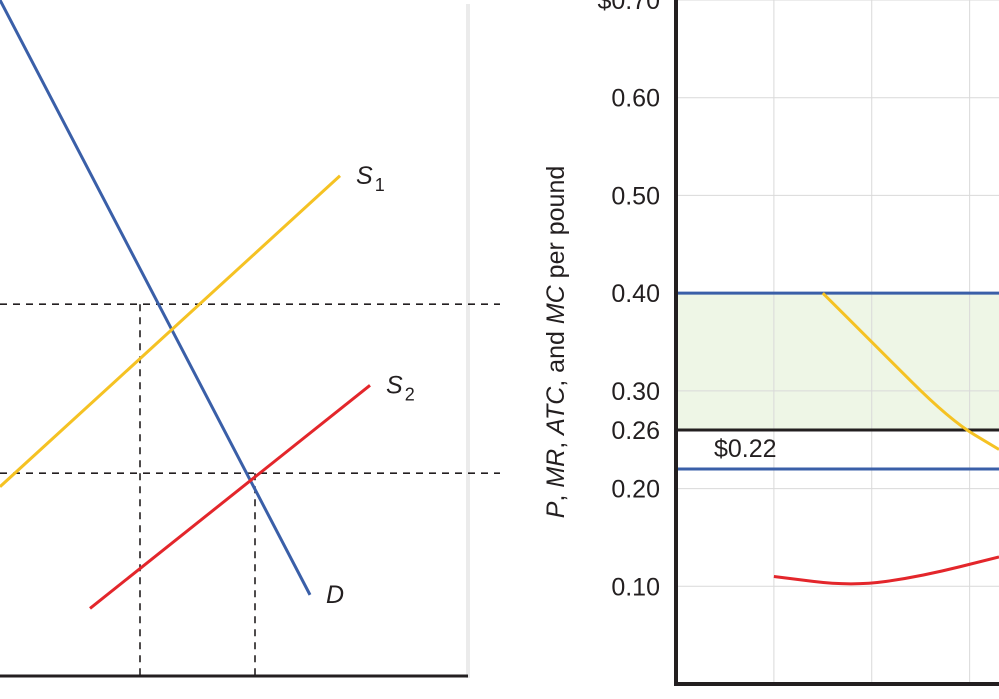 This screenshot has height=699, width=999. Describe the element at coordinates (635, 196) in the screenshot. I see `y-tick-label: 0.50` at that location.